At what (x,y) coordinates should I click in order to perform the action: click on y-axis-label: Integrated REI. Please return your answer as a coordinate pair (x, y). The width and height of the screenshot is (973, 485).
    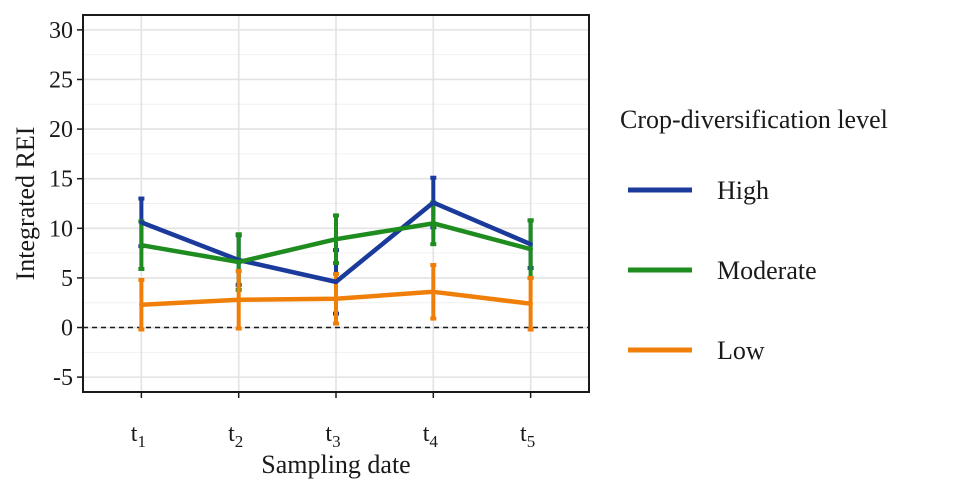
    Looking at the image, I should click on (25, 204).